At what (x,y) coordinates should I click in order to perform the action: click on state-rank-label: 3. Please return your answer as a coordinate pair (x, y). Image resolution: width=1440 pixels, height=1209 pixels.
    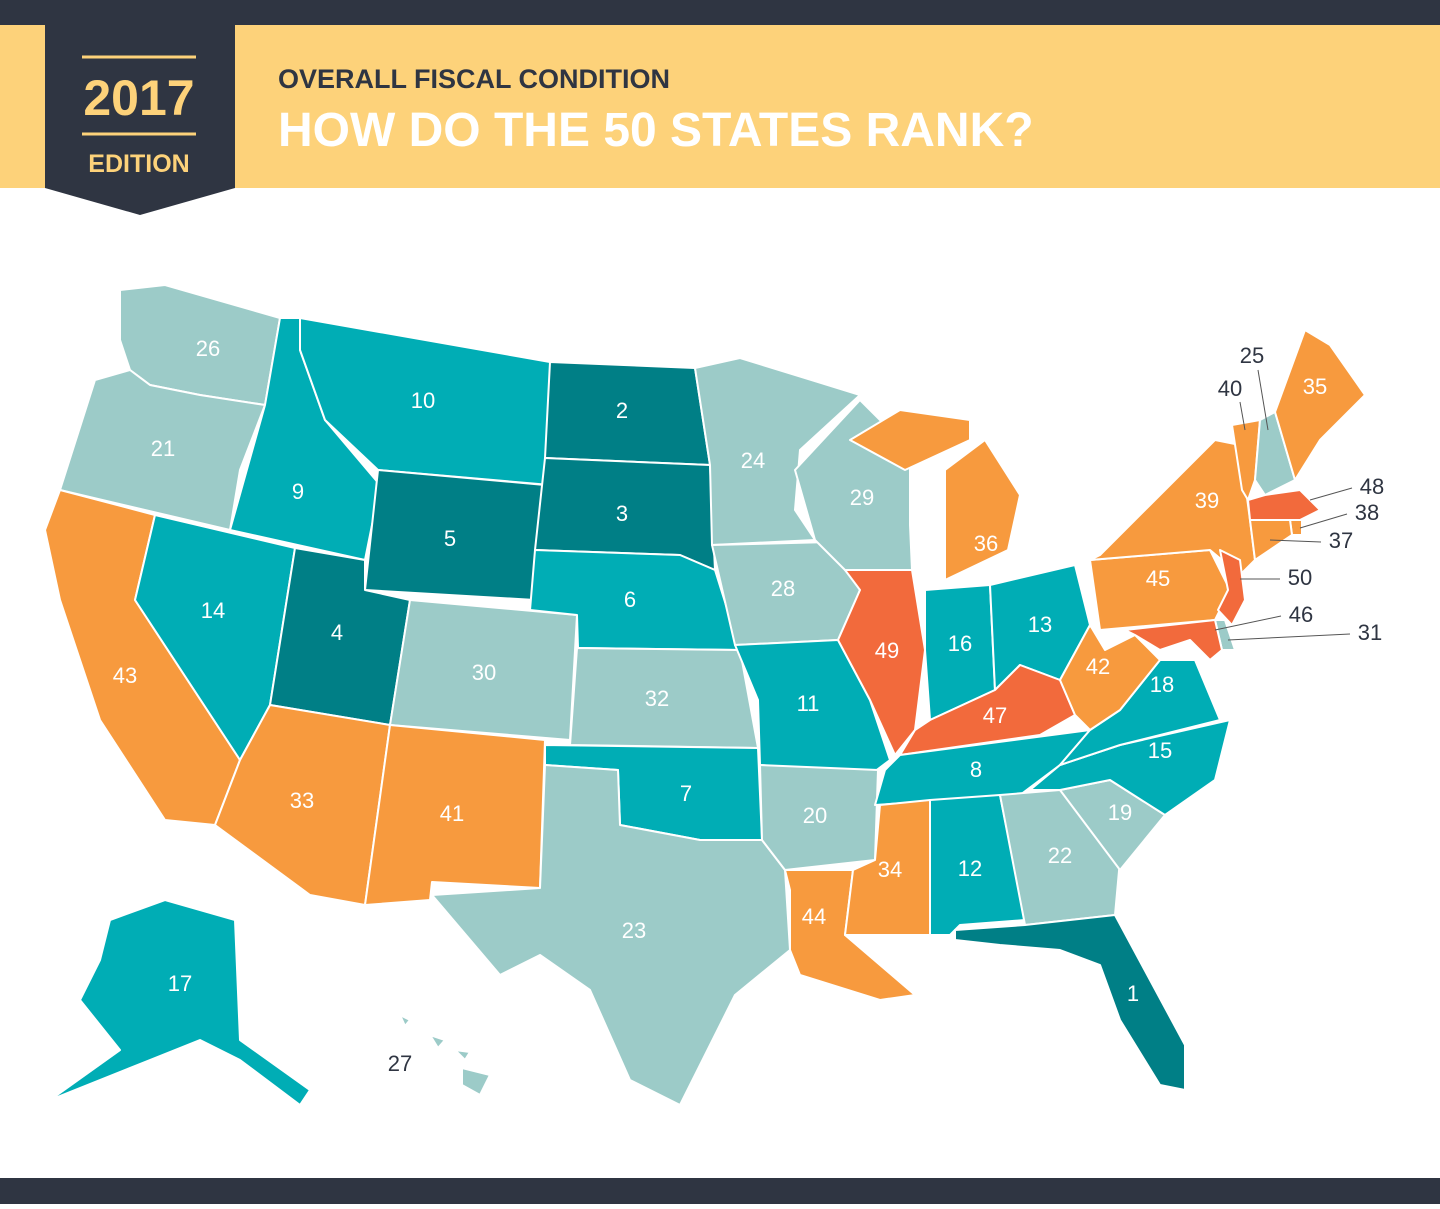
    Looking at the image, I should click on (622, 513).